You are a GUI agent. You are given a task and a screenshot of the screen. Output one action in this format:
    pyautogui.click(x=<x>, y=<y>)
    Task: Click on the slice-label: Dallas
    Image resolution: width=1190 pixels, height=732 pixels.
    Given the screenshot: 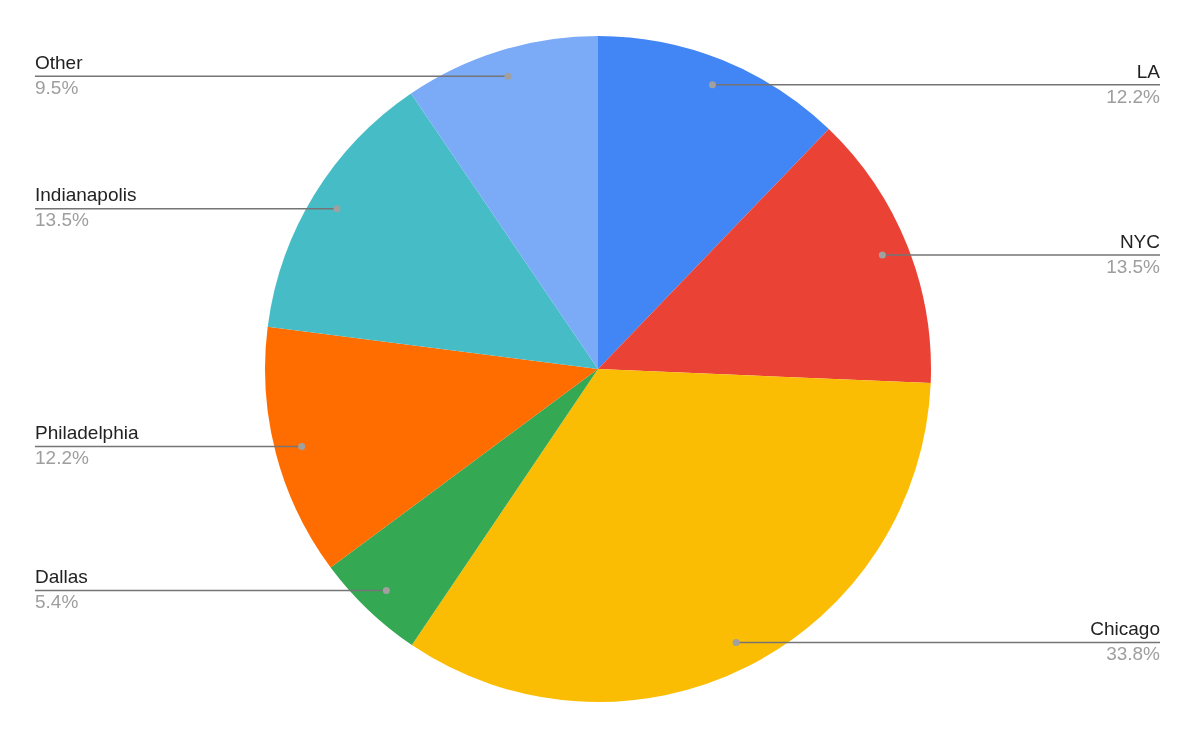 What is the action you would take?
    pyautogui.click(x=61, y=577)
    